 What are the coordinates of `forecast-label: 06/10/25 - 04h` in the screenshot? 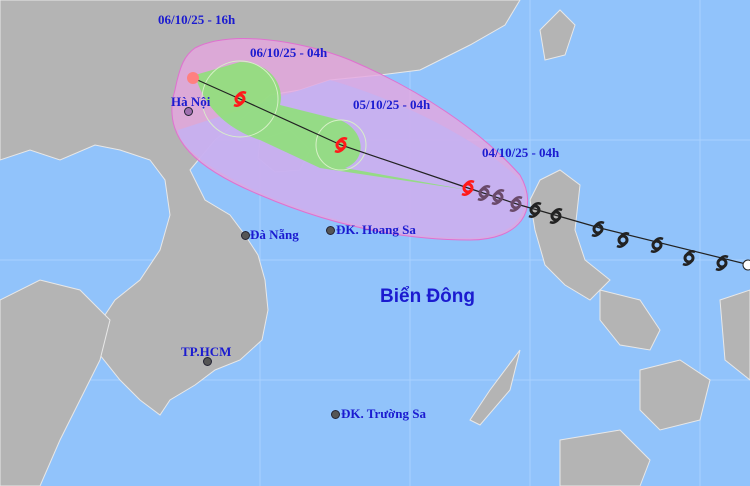 It's located at (289, 52).